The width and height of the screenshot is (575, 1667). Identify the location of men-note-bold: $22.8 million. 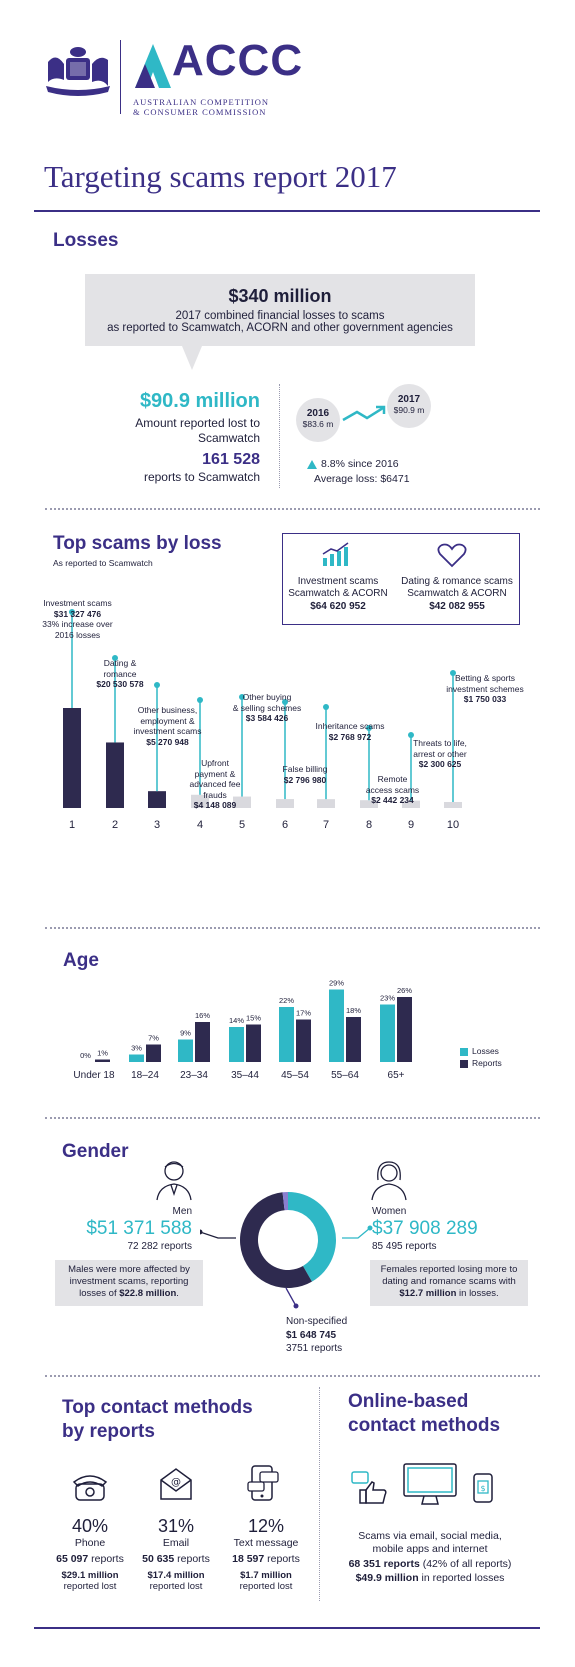
(148, 1293).